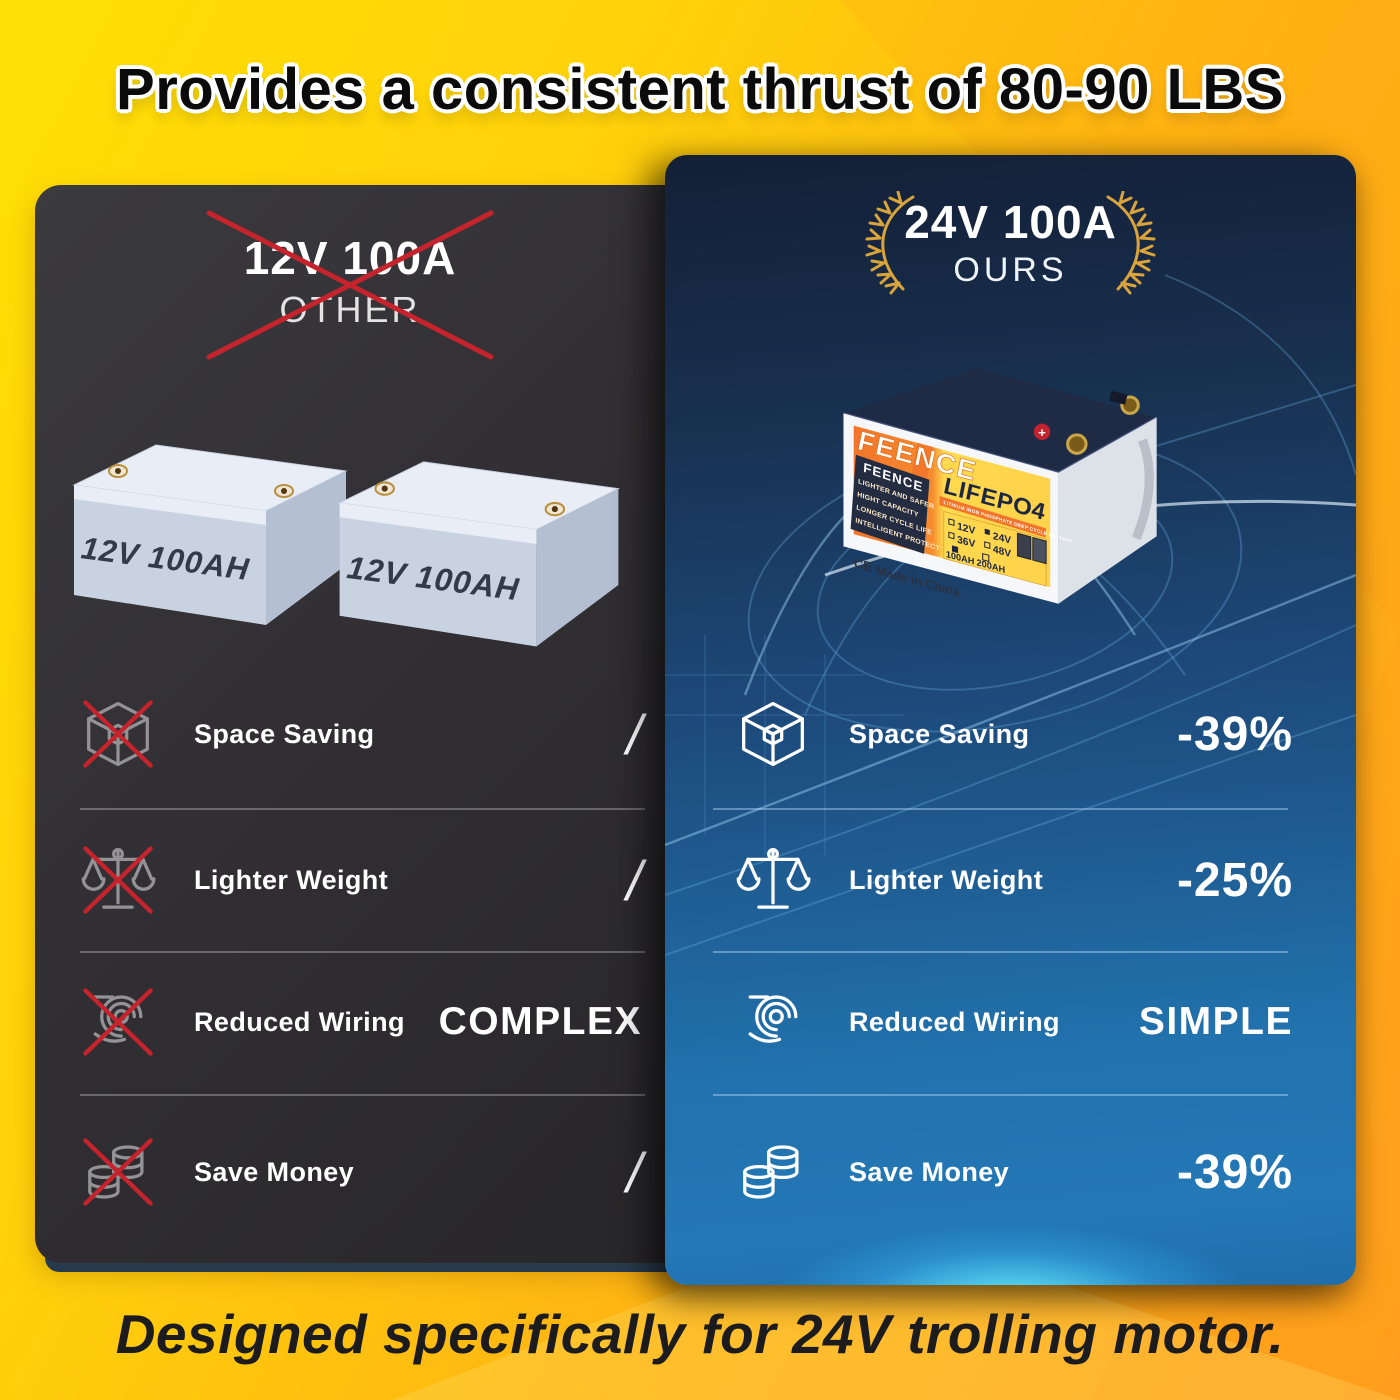  What do you see at coordinates (1131, 243) in the screenshot?
I see `laurel-right-icon` at bounding box center [1131, 243].